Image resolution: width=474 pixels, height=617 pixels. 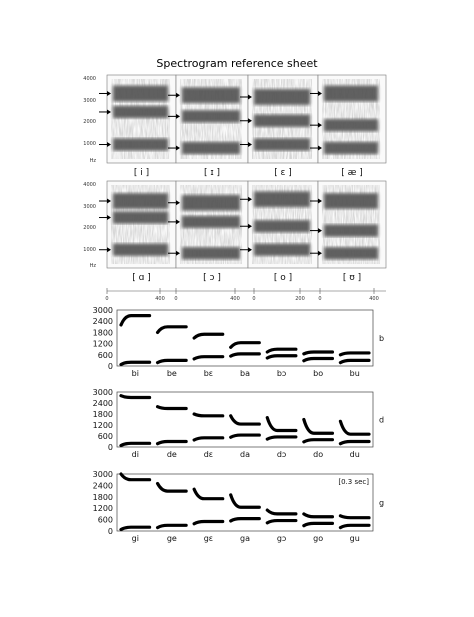 What do you see at coordinates (135, 454) in the screenshot?
I see `syllable-label: di` at bounding box center [135, 454].